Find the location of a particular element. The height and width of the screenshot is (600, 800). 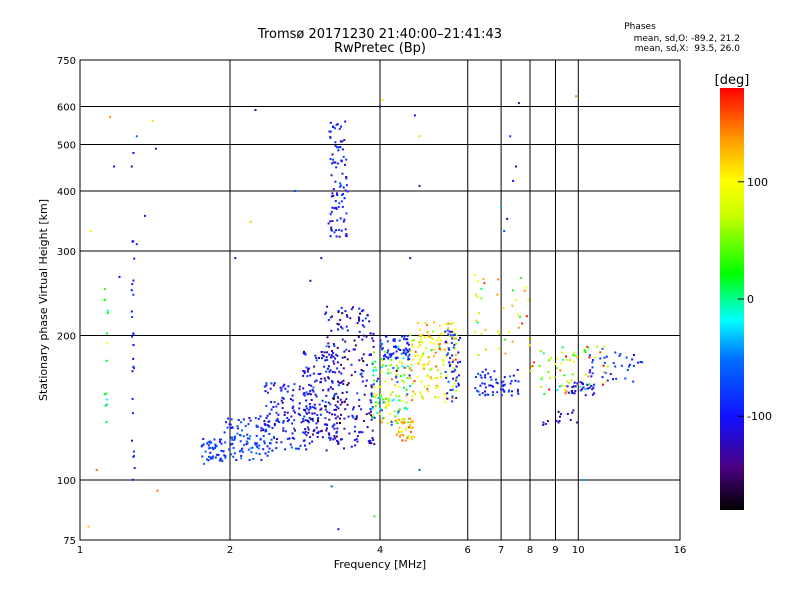

colorbar-ticks: 100 0 -100 is located at coordinates (755, 299).